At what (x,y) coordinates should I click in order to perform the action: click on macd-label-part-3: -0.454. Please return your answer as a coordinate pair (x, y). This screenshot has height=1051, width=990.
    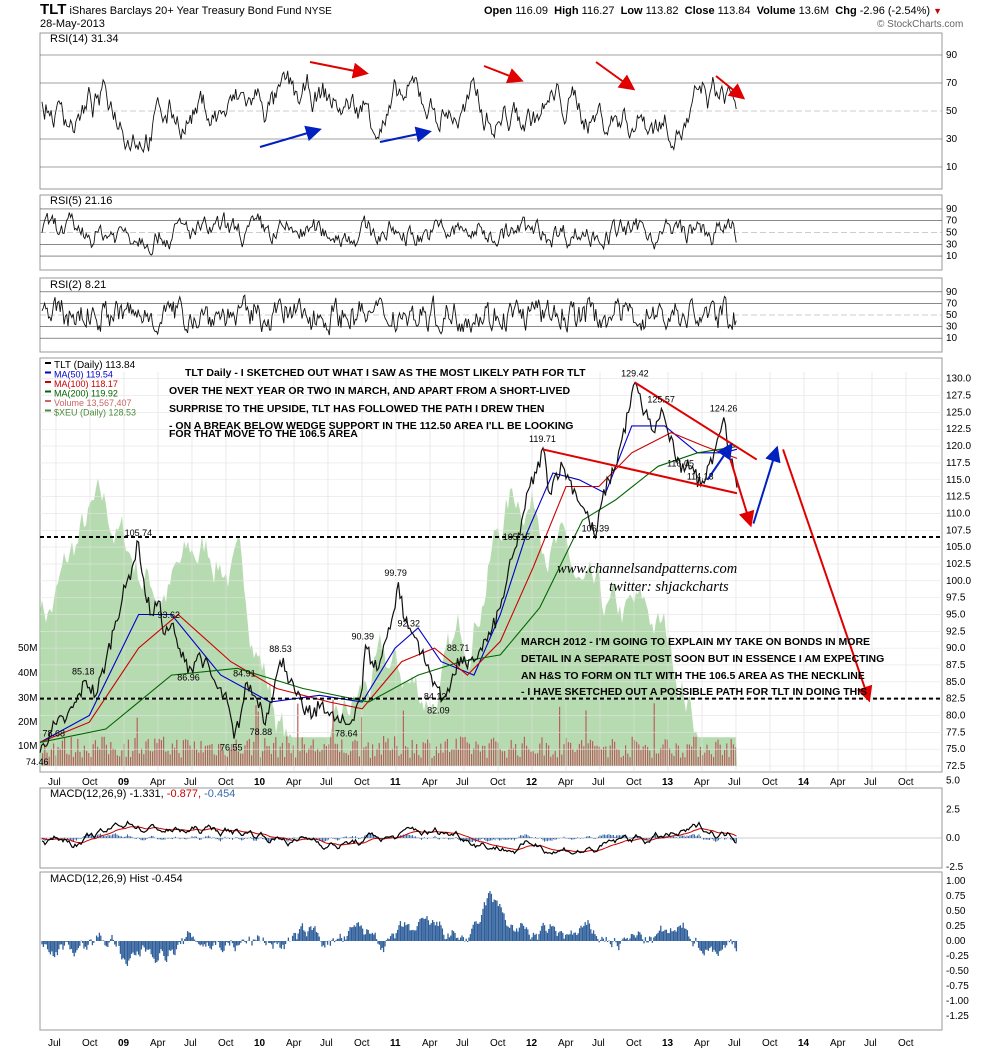
    Looking at the image, I should click on (219, 794).